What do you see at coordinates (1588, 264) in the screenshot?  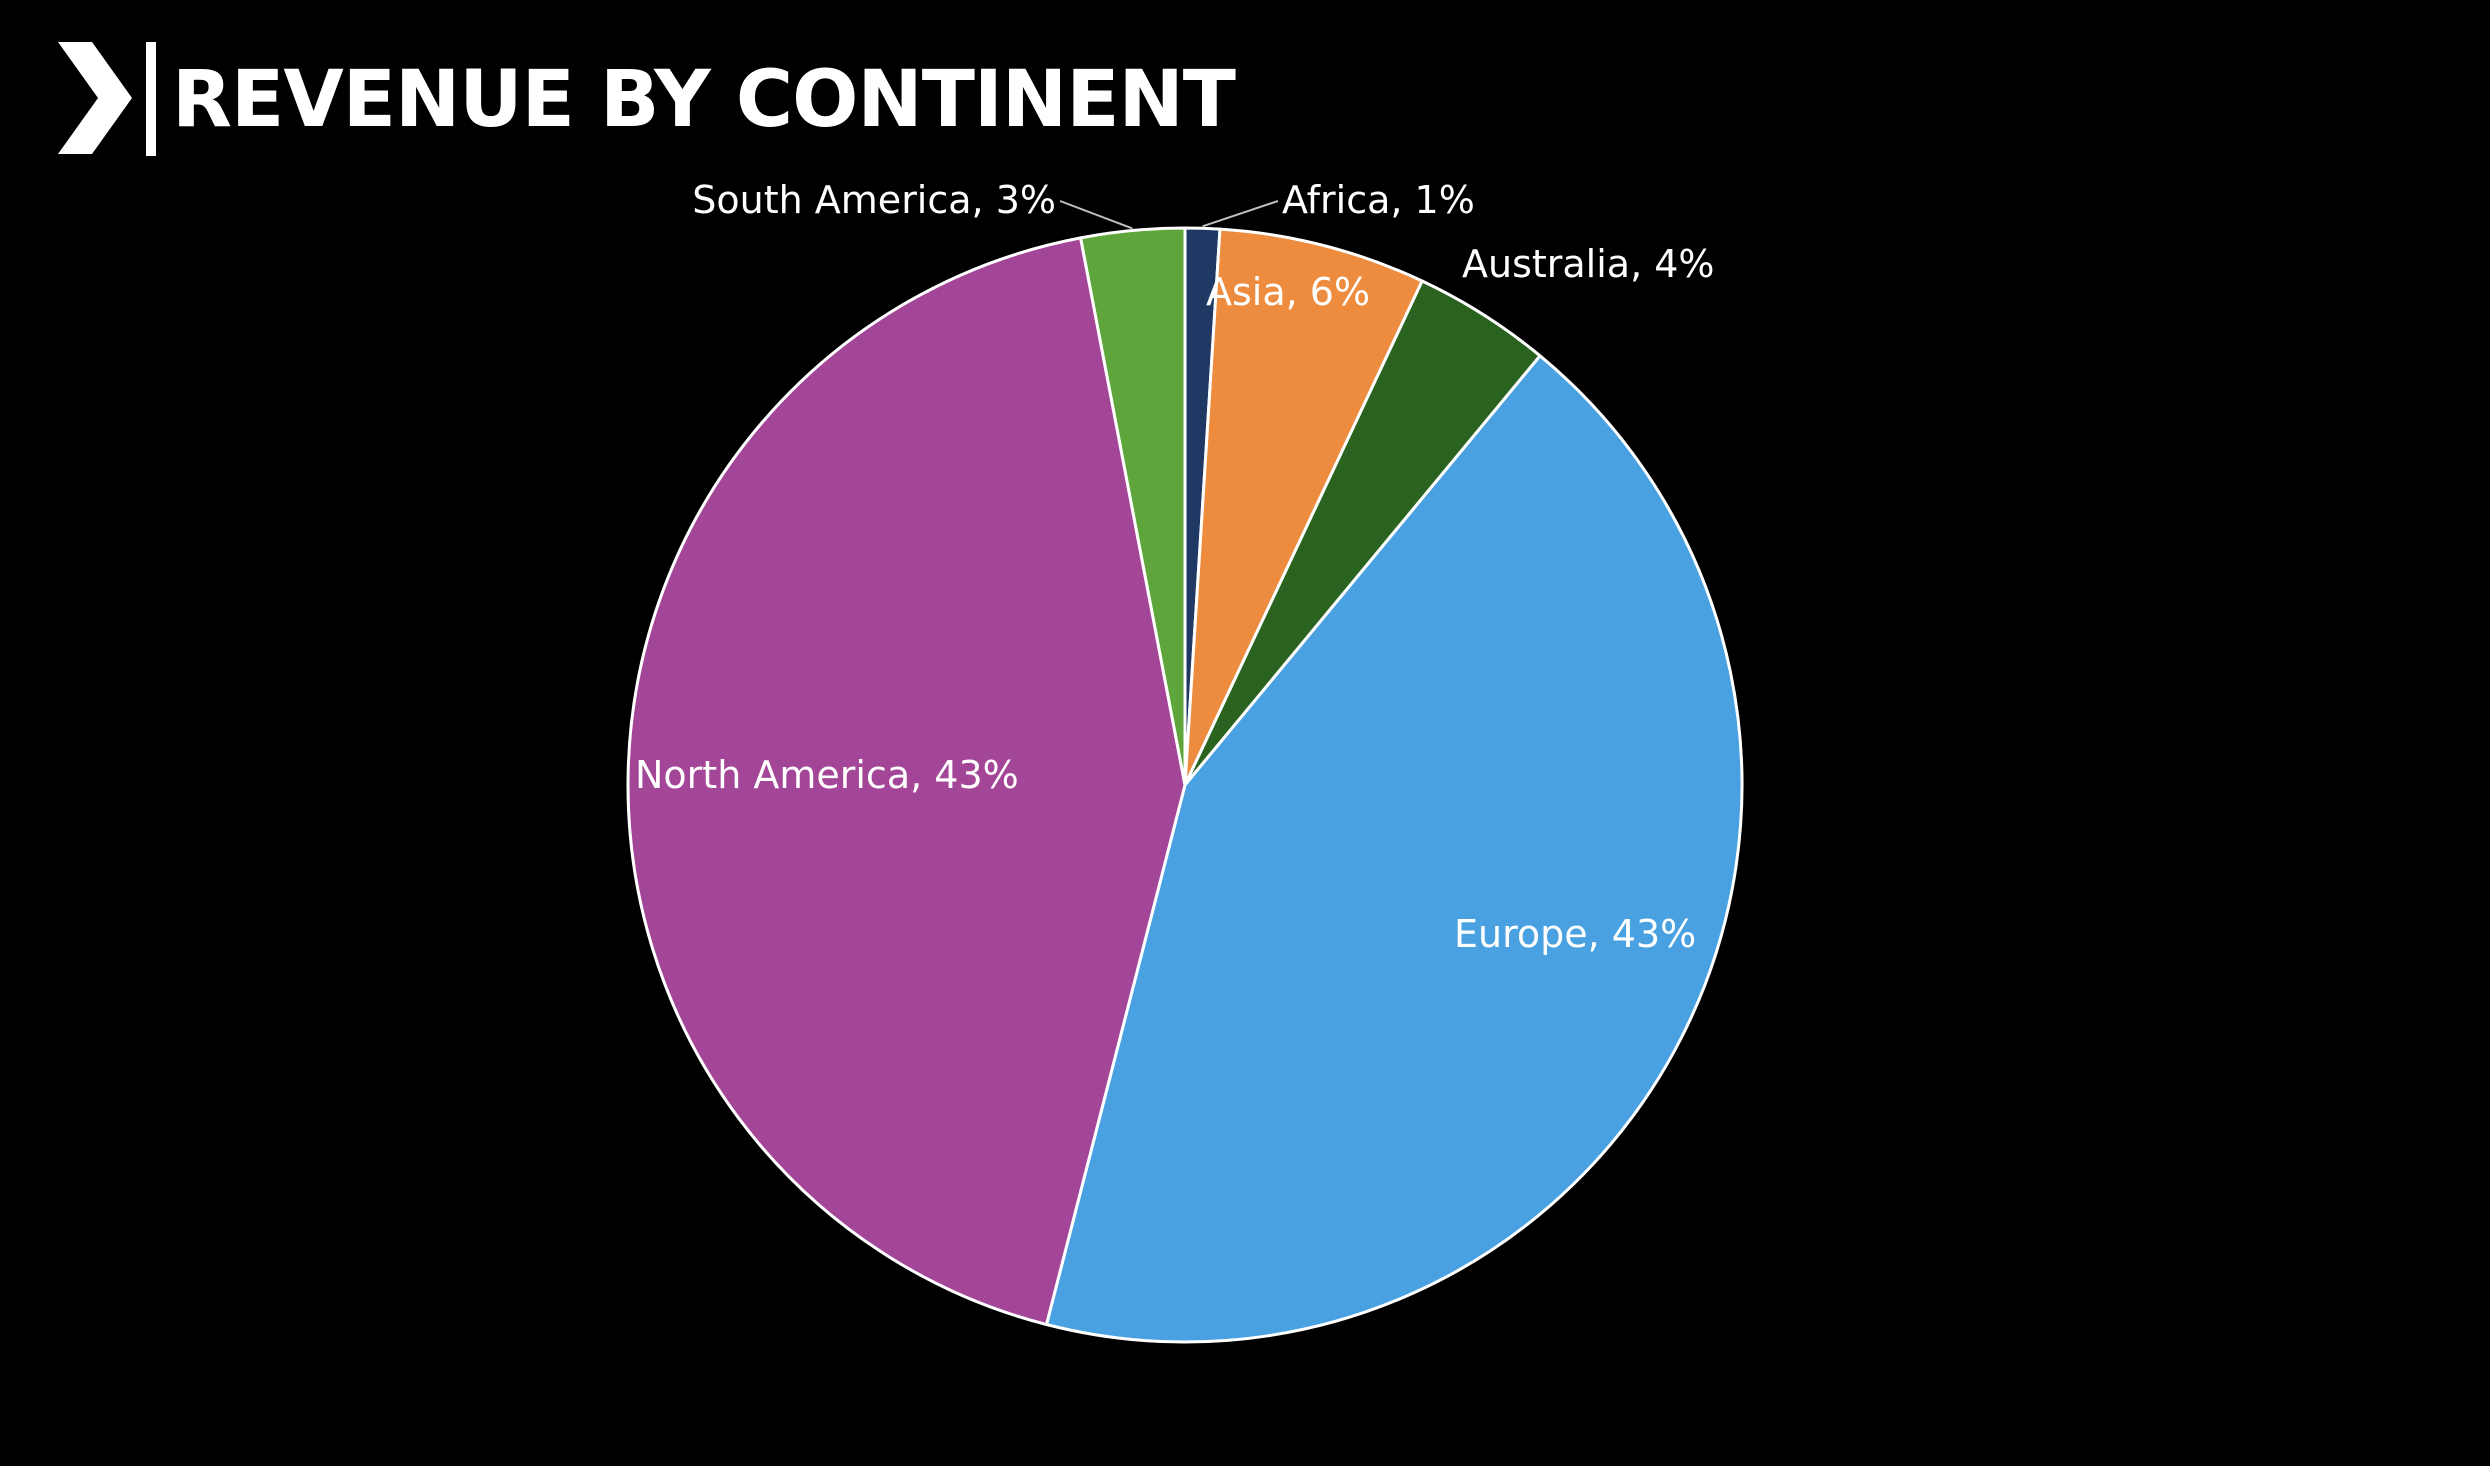 I see `data-label-australia: Australia, 4%` at bounding box center [1588, 264].